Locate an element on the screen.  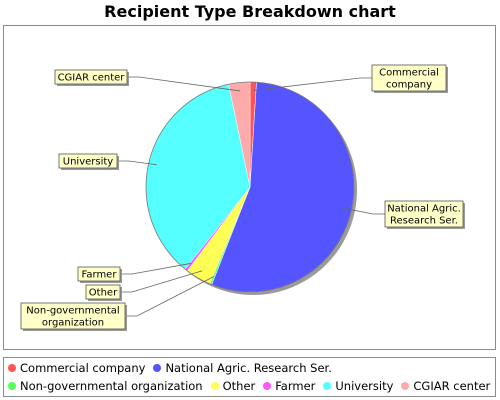
callout-box-commercial is located at coordinates (409, 78).